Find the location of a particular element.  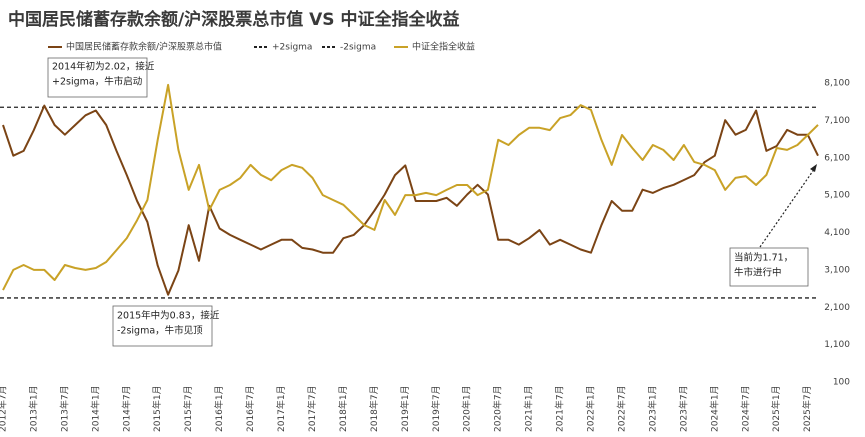

annotation-text: 当前为1.71， is located at coordinates (763, 258).